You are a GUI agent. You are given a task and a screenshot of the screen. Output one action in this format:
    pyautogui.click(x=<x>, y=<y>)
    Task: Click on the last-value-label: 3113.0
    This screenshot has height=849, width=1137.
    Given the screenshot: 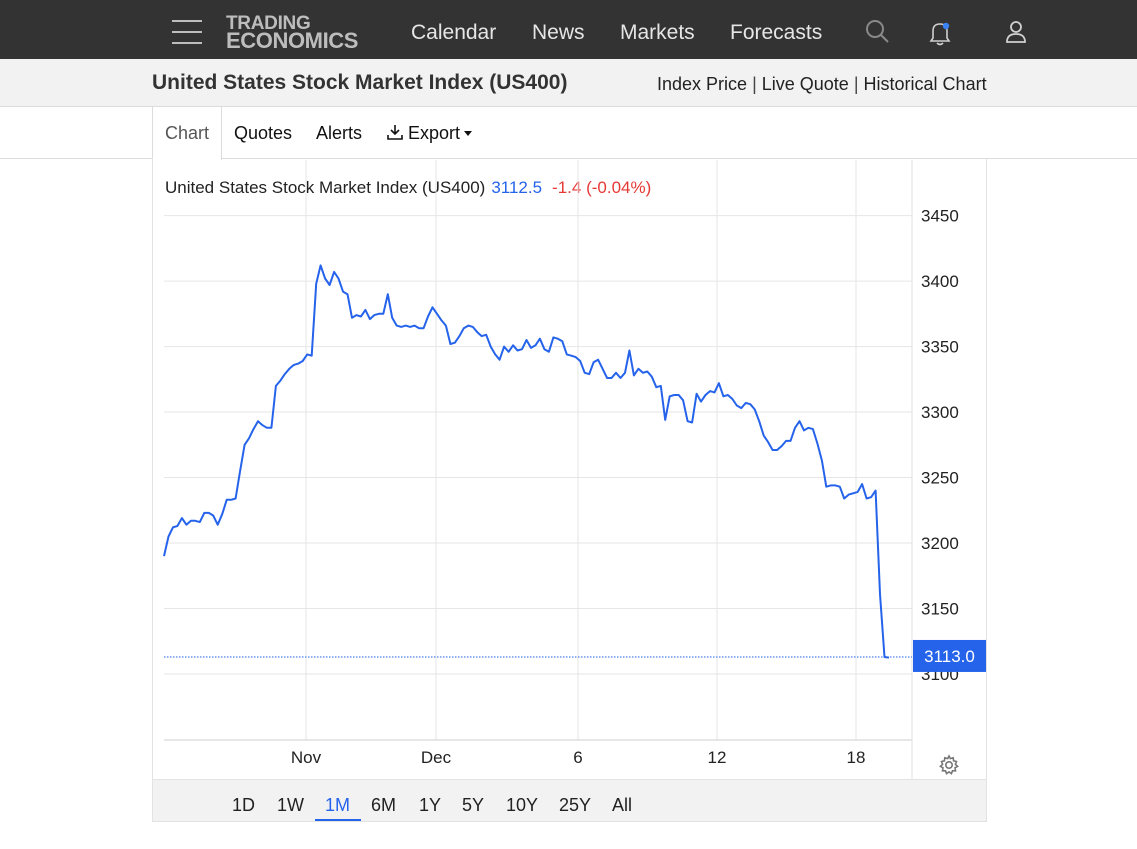 What is the action you would take?
    pyautogui.click(x=949, y=656)
    